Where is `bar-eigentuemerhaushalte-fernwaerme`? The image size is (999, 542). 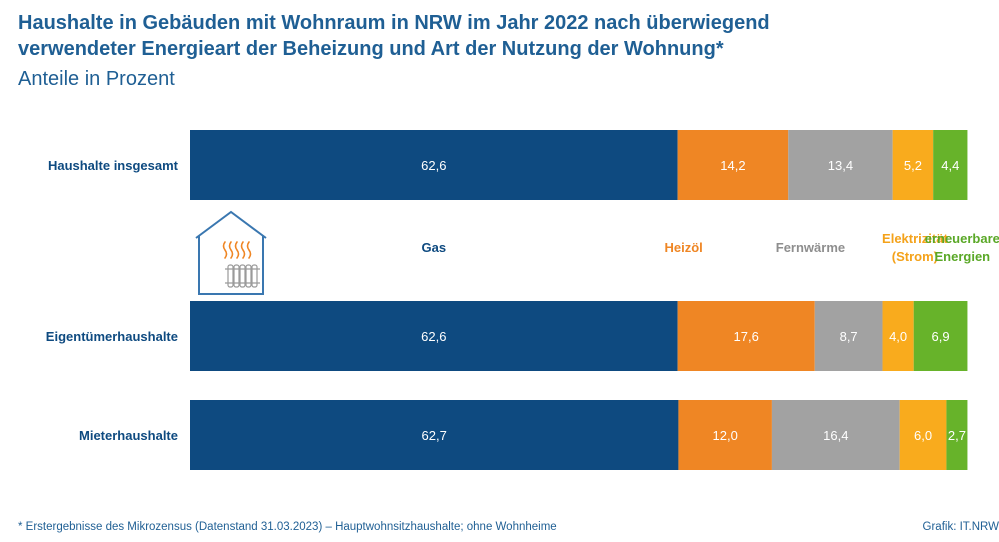
bar-eigentuemerhaushalte-fernwaerme is located at coordinates (848, 336).